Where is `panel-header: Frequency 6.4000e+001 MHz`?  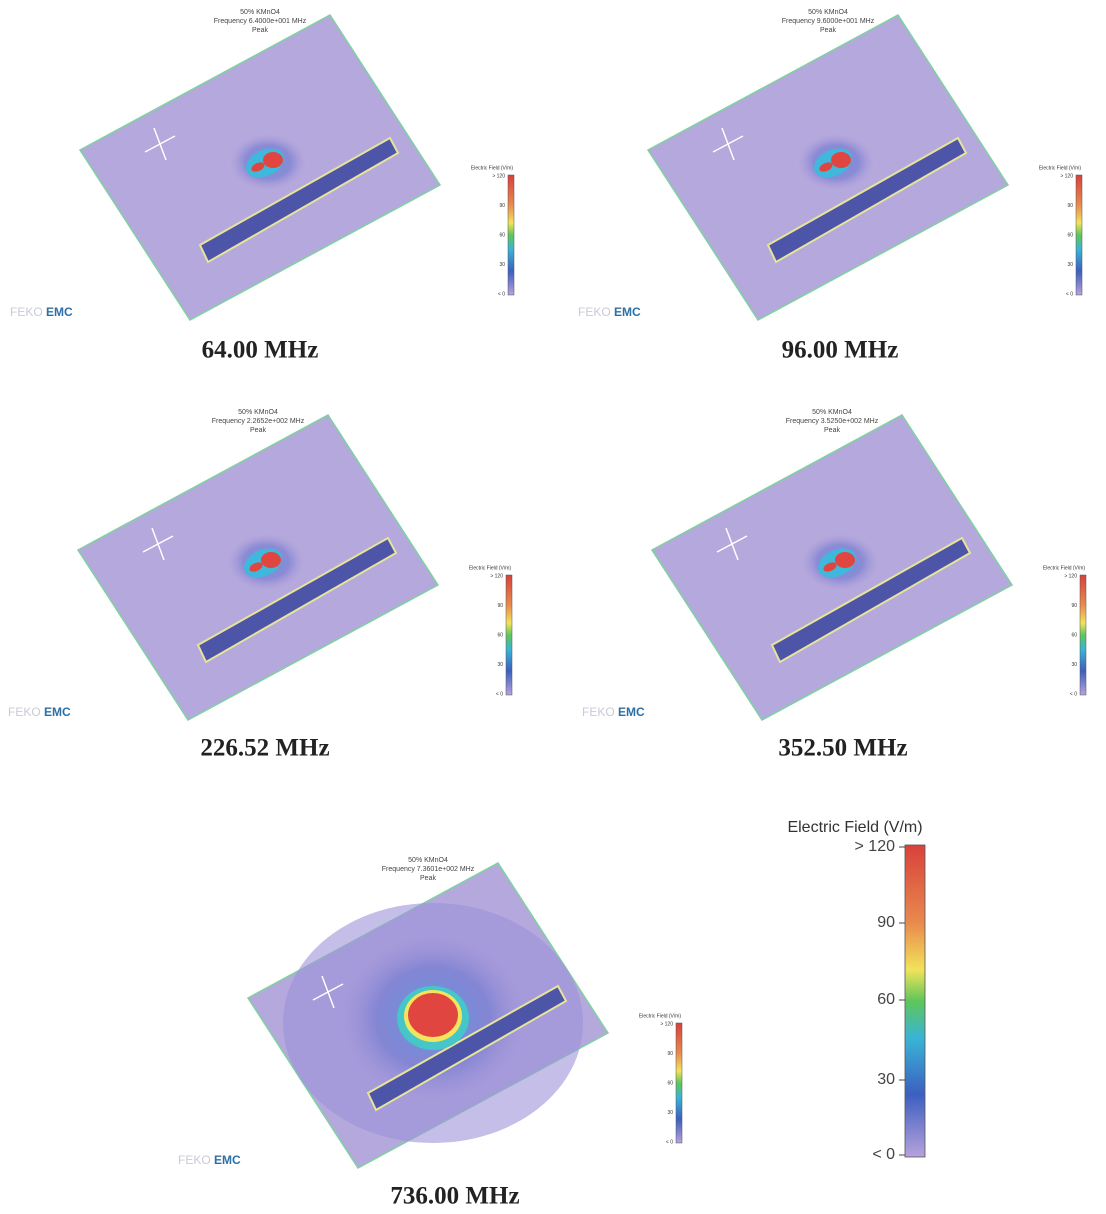
panel-header: Frequency 6.4000e+001 MHz is located at coordinates (260, 21).